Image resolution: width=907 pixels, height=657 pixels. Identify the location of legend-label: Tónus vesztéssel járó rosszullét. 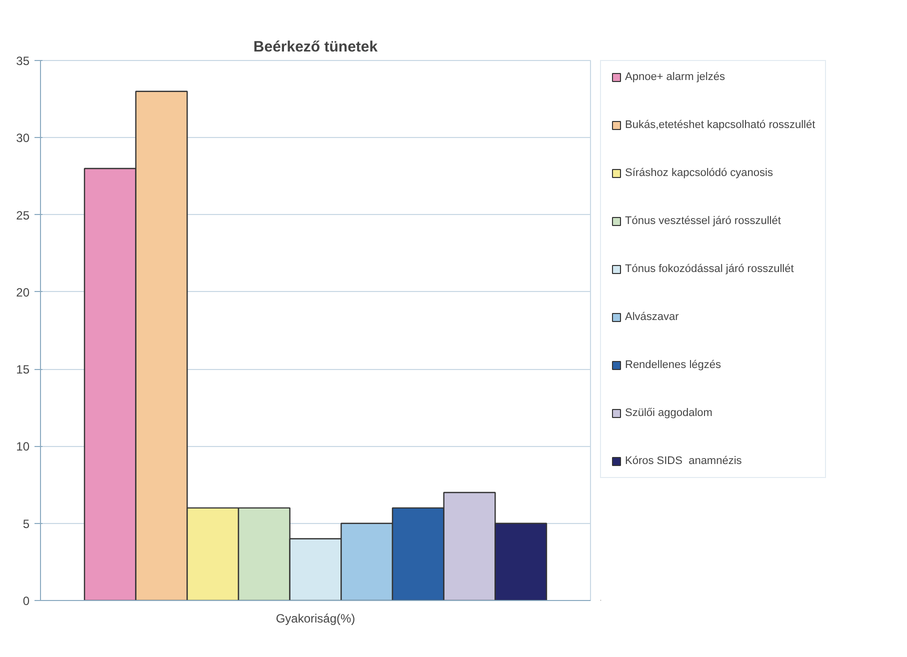
(703, 221).